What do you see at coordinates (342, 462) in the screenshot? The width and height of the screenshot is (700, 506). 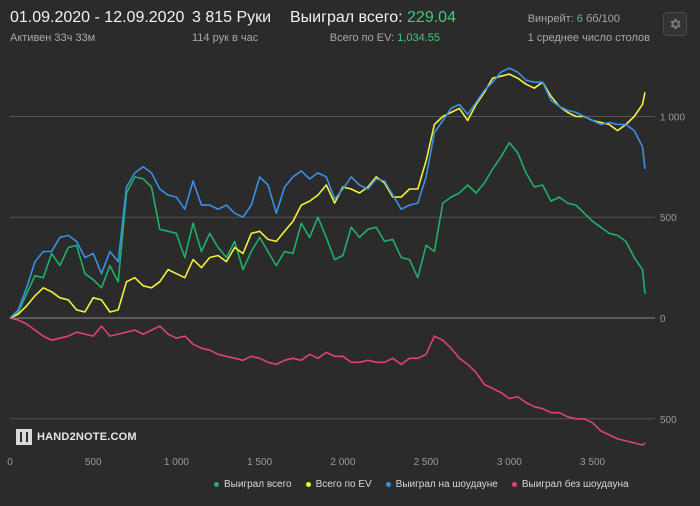 I see `x-tick-label: 2 000` at bounding box center [342, 462].